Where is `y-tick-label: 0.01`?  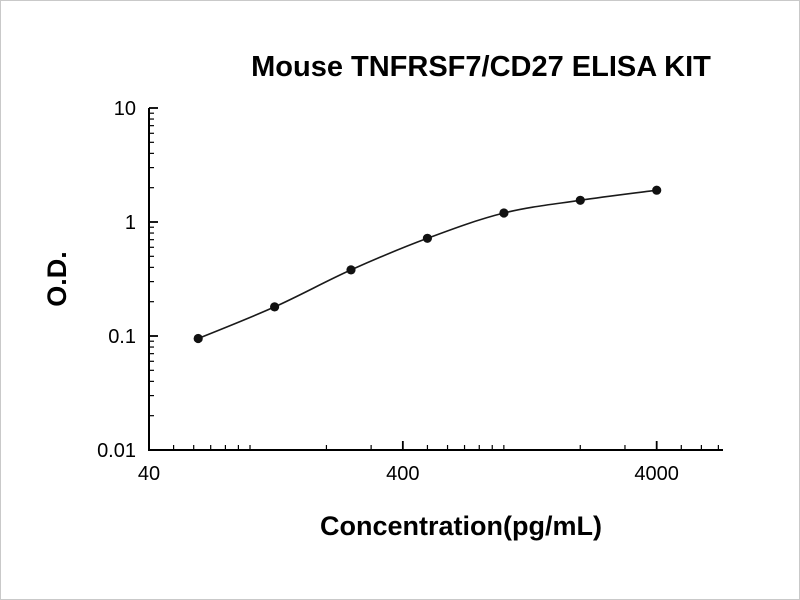 y-tick-label: 0.01 is located at coordinates (116, 451).